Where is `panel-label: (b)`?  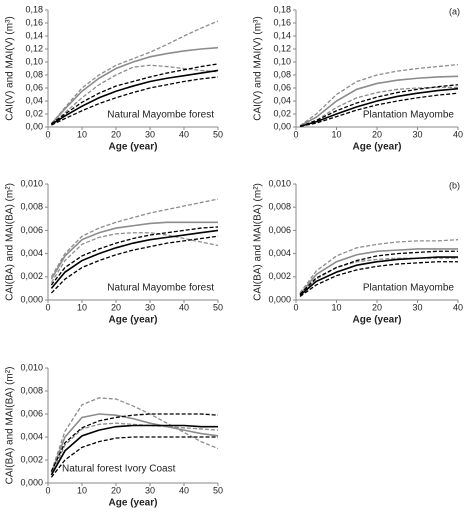
panel-label: (b) is located at coordinates (454, 185).